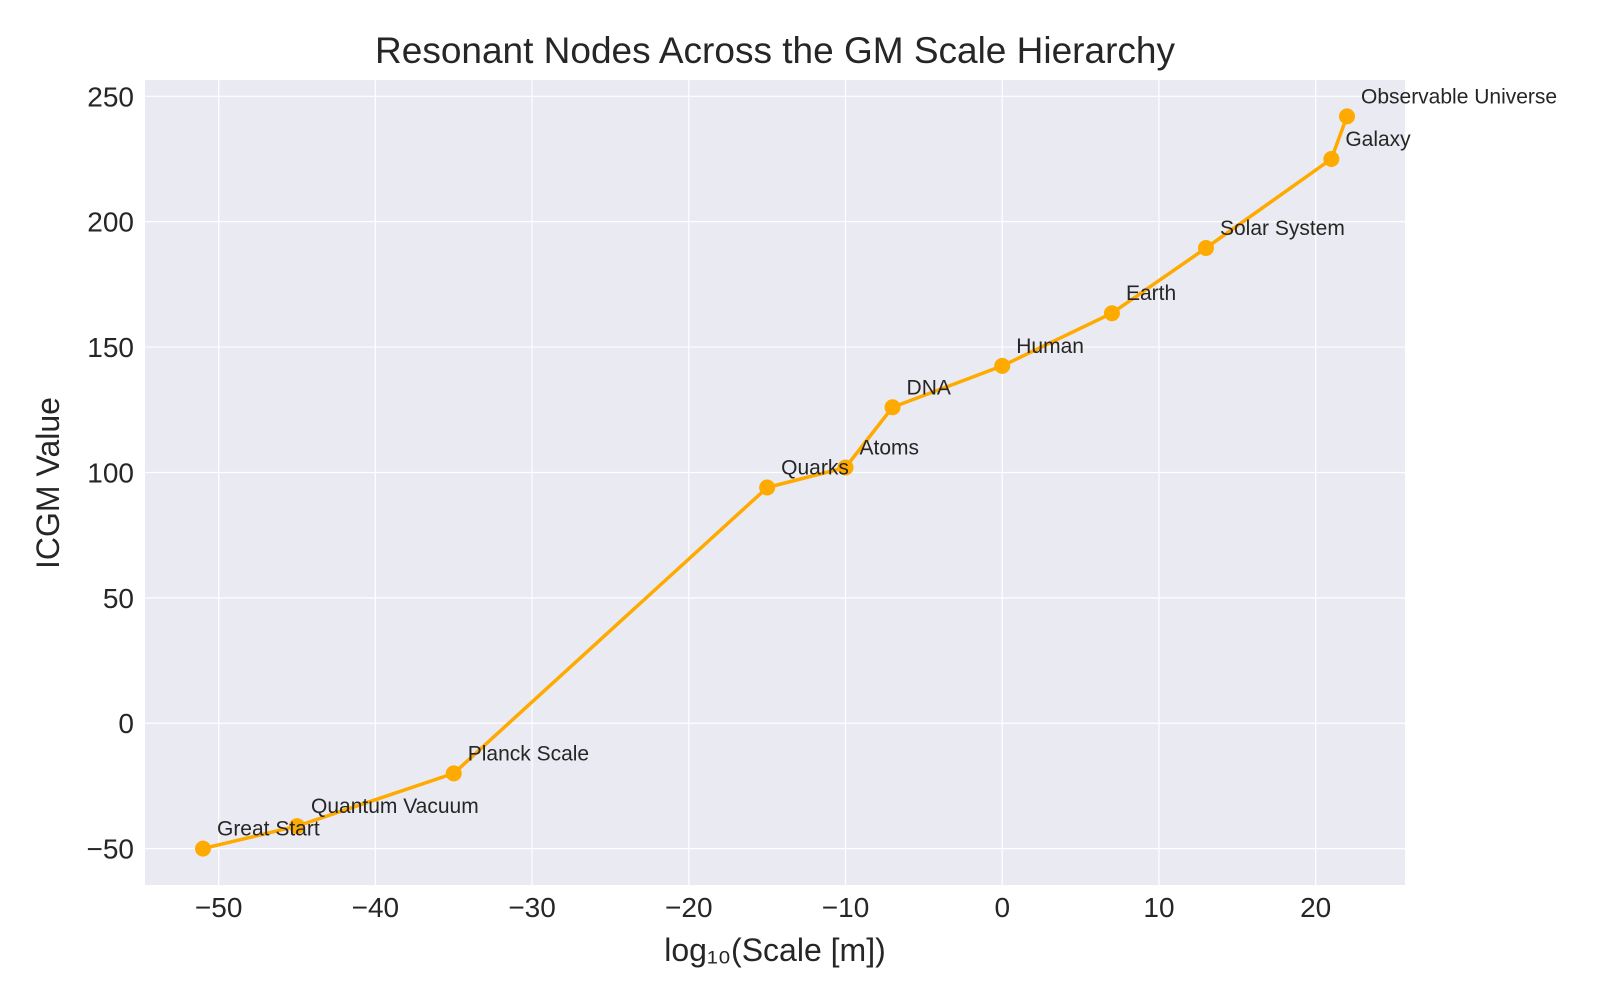 The image size is (1600, 1000). I want to click on point-label: Galaxy, so click(1378, 139).